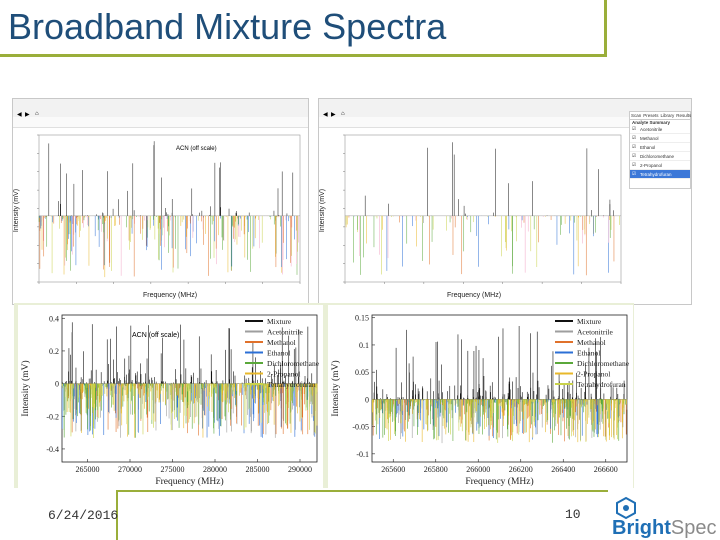  Describe the element at coordinates (606, 469) in the screenshot. I see `x-tick-label: 266600` at that location.